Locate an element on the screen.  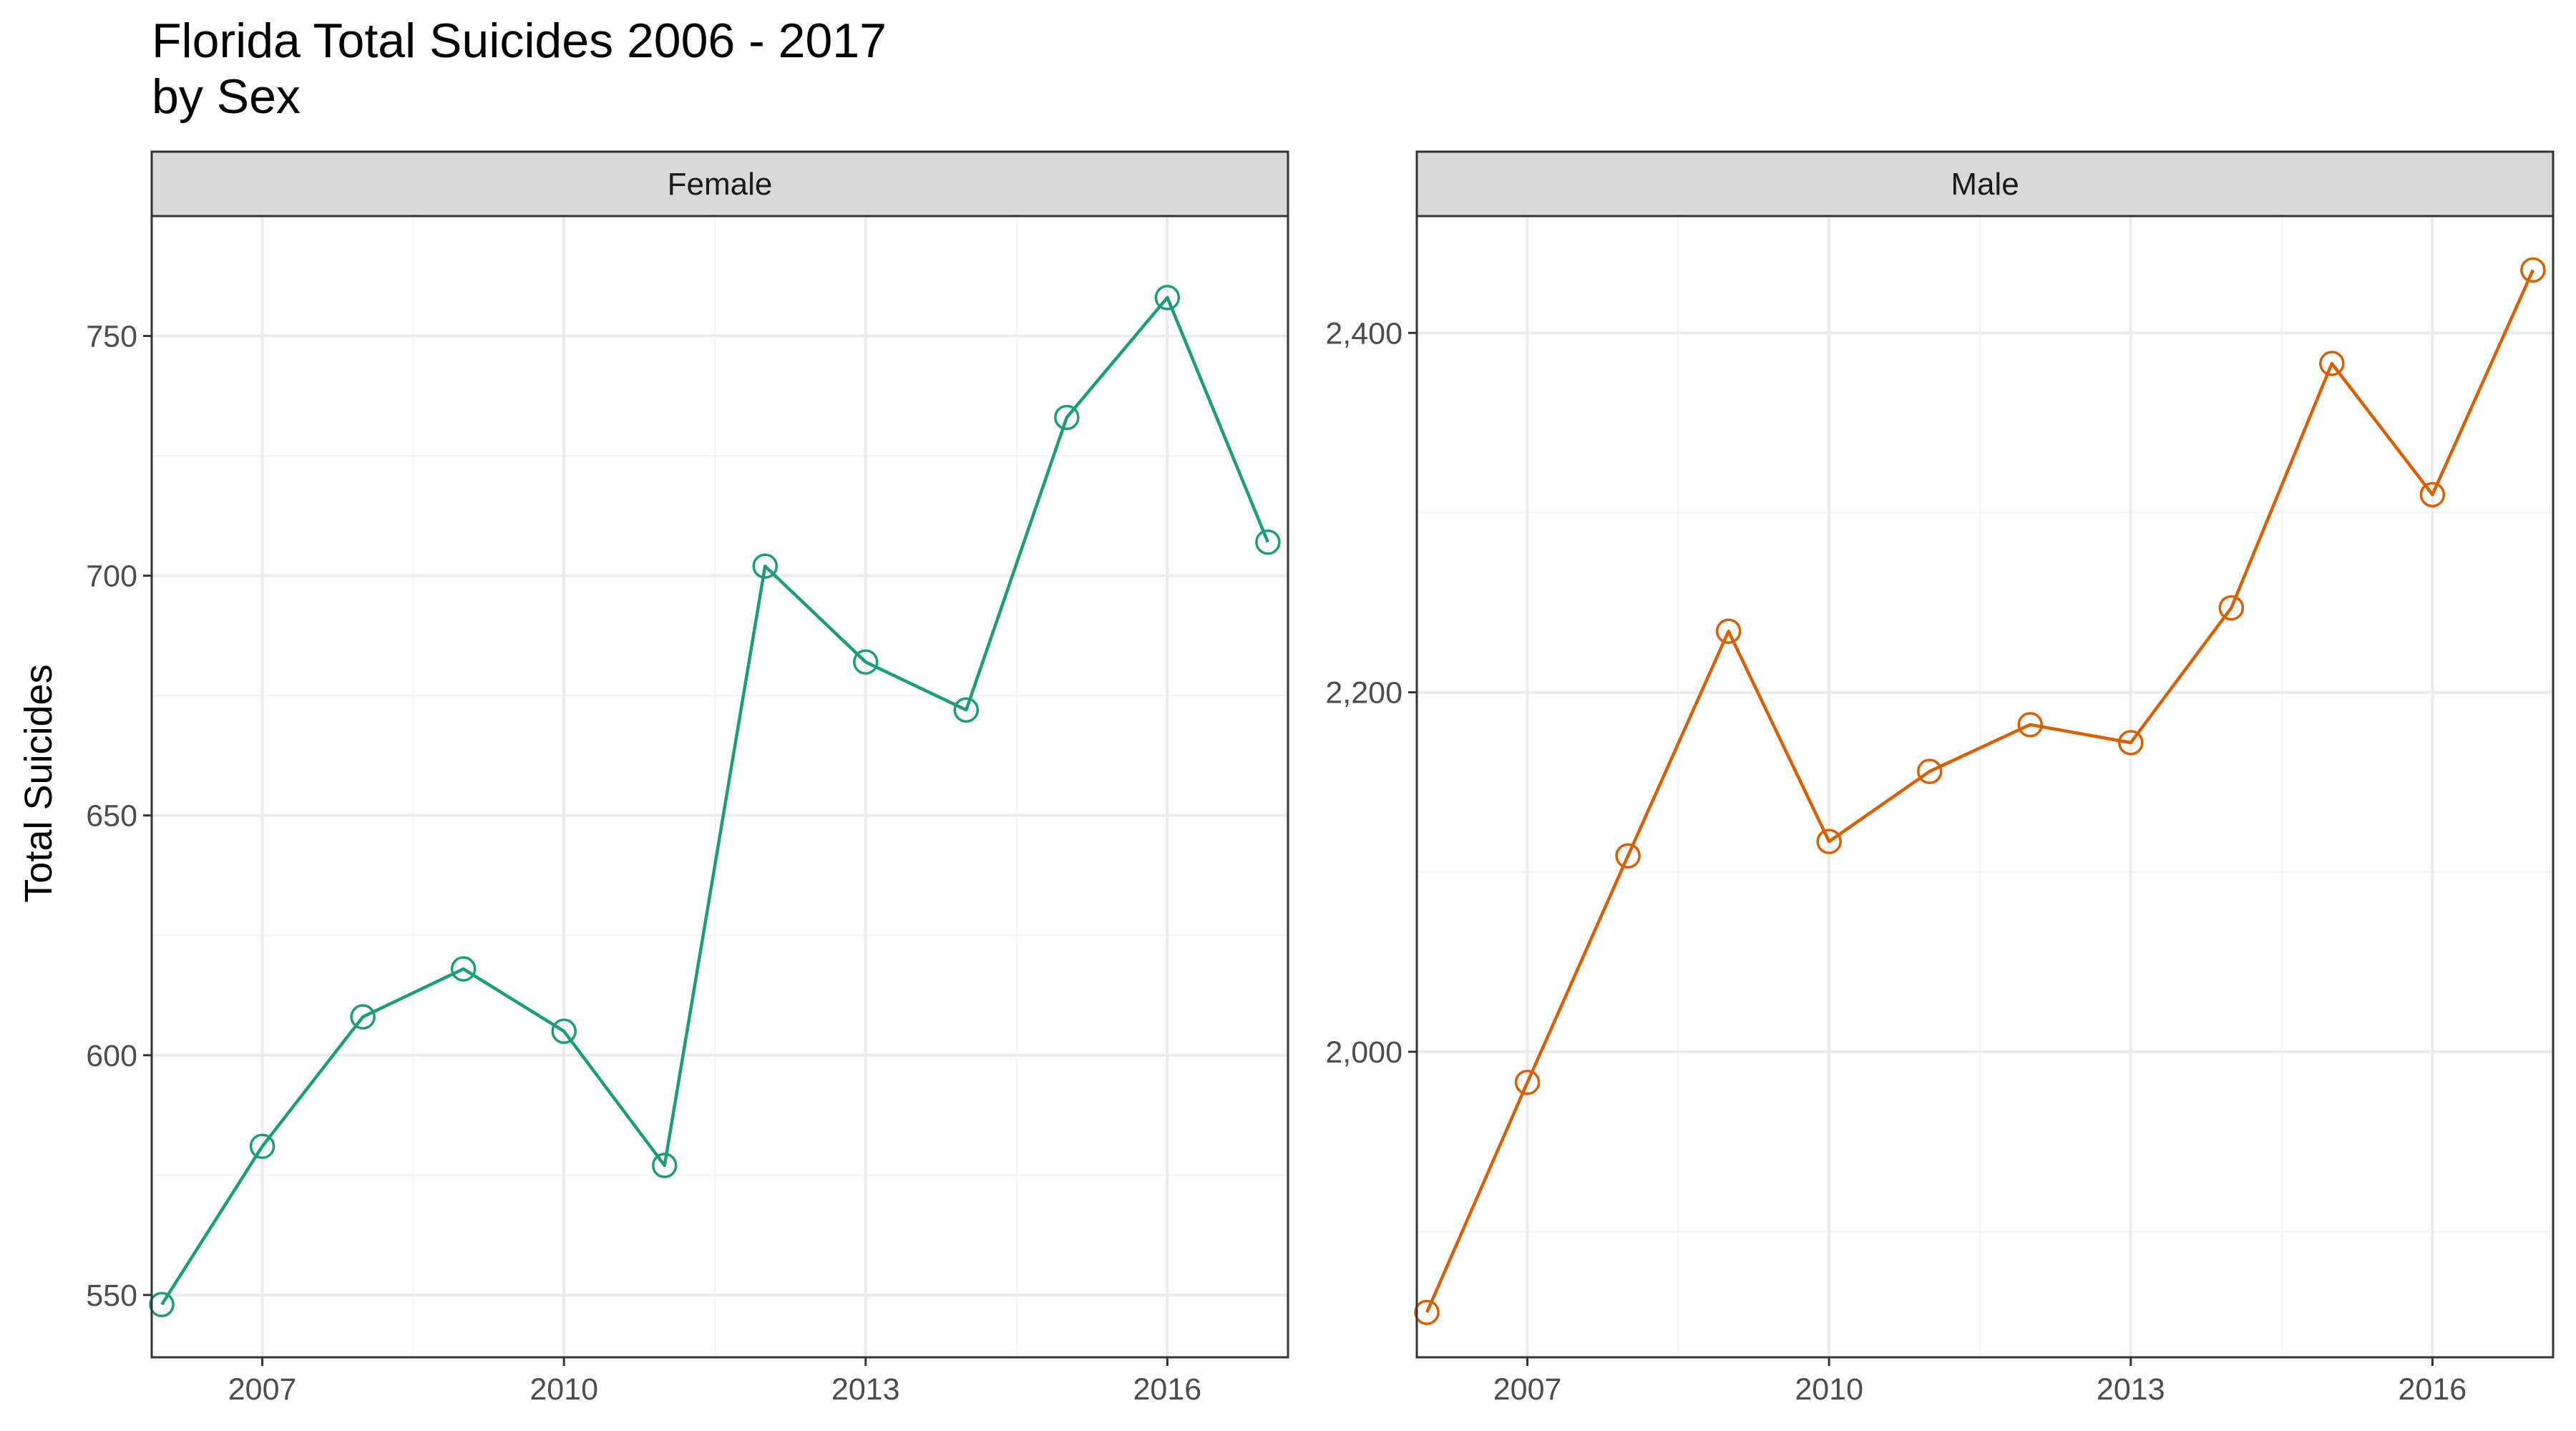
y-tick-label: 650 is located at coordinates (111, 816).